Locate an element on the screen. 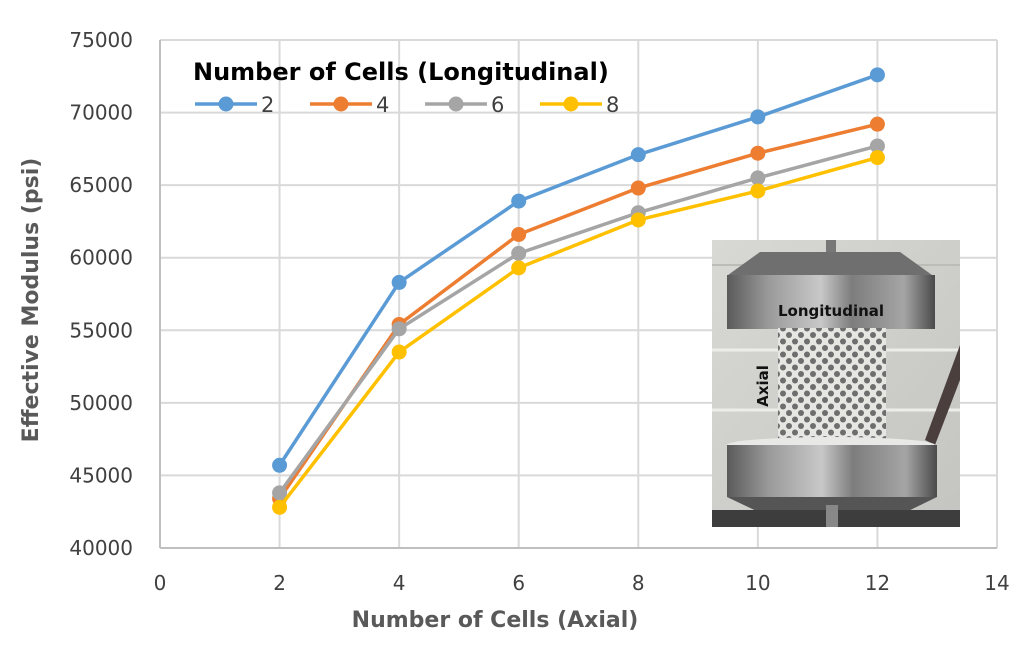 The image size is (1024, 655). bottom-platen is located at coordinates (832, 471).